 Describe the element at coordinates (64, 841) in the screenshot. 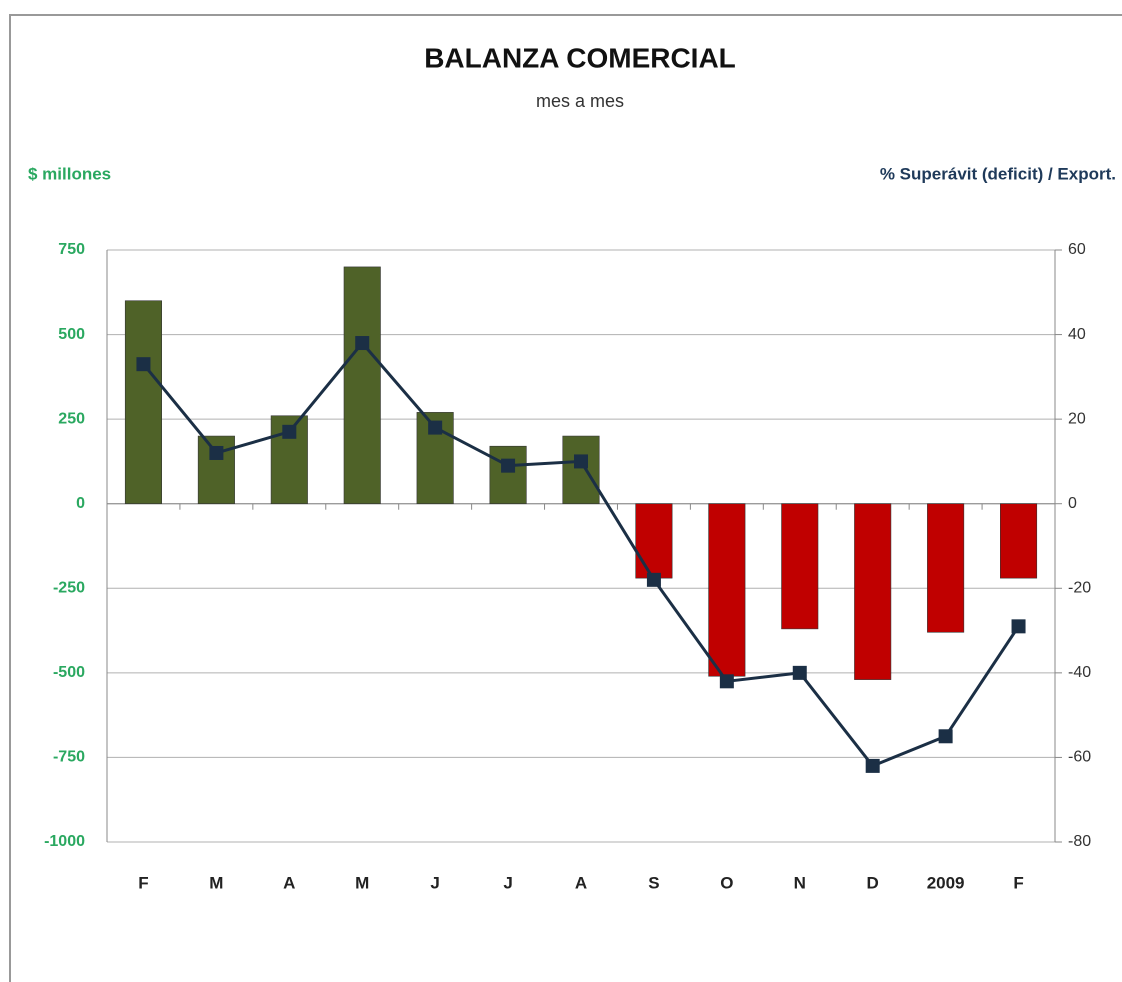

I see `y-tick-label: -1000` at that location.